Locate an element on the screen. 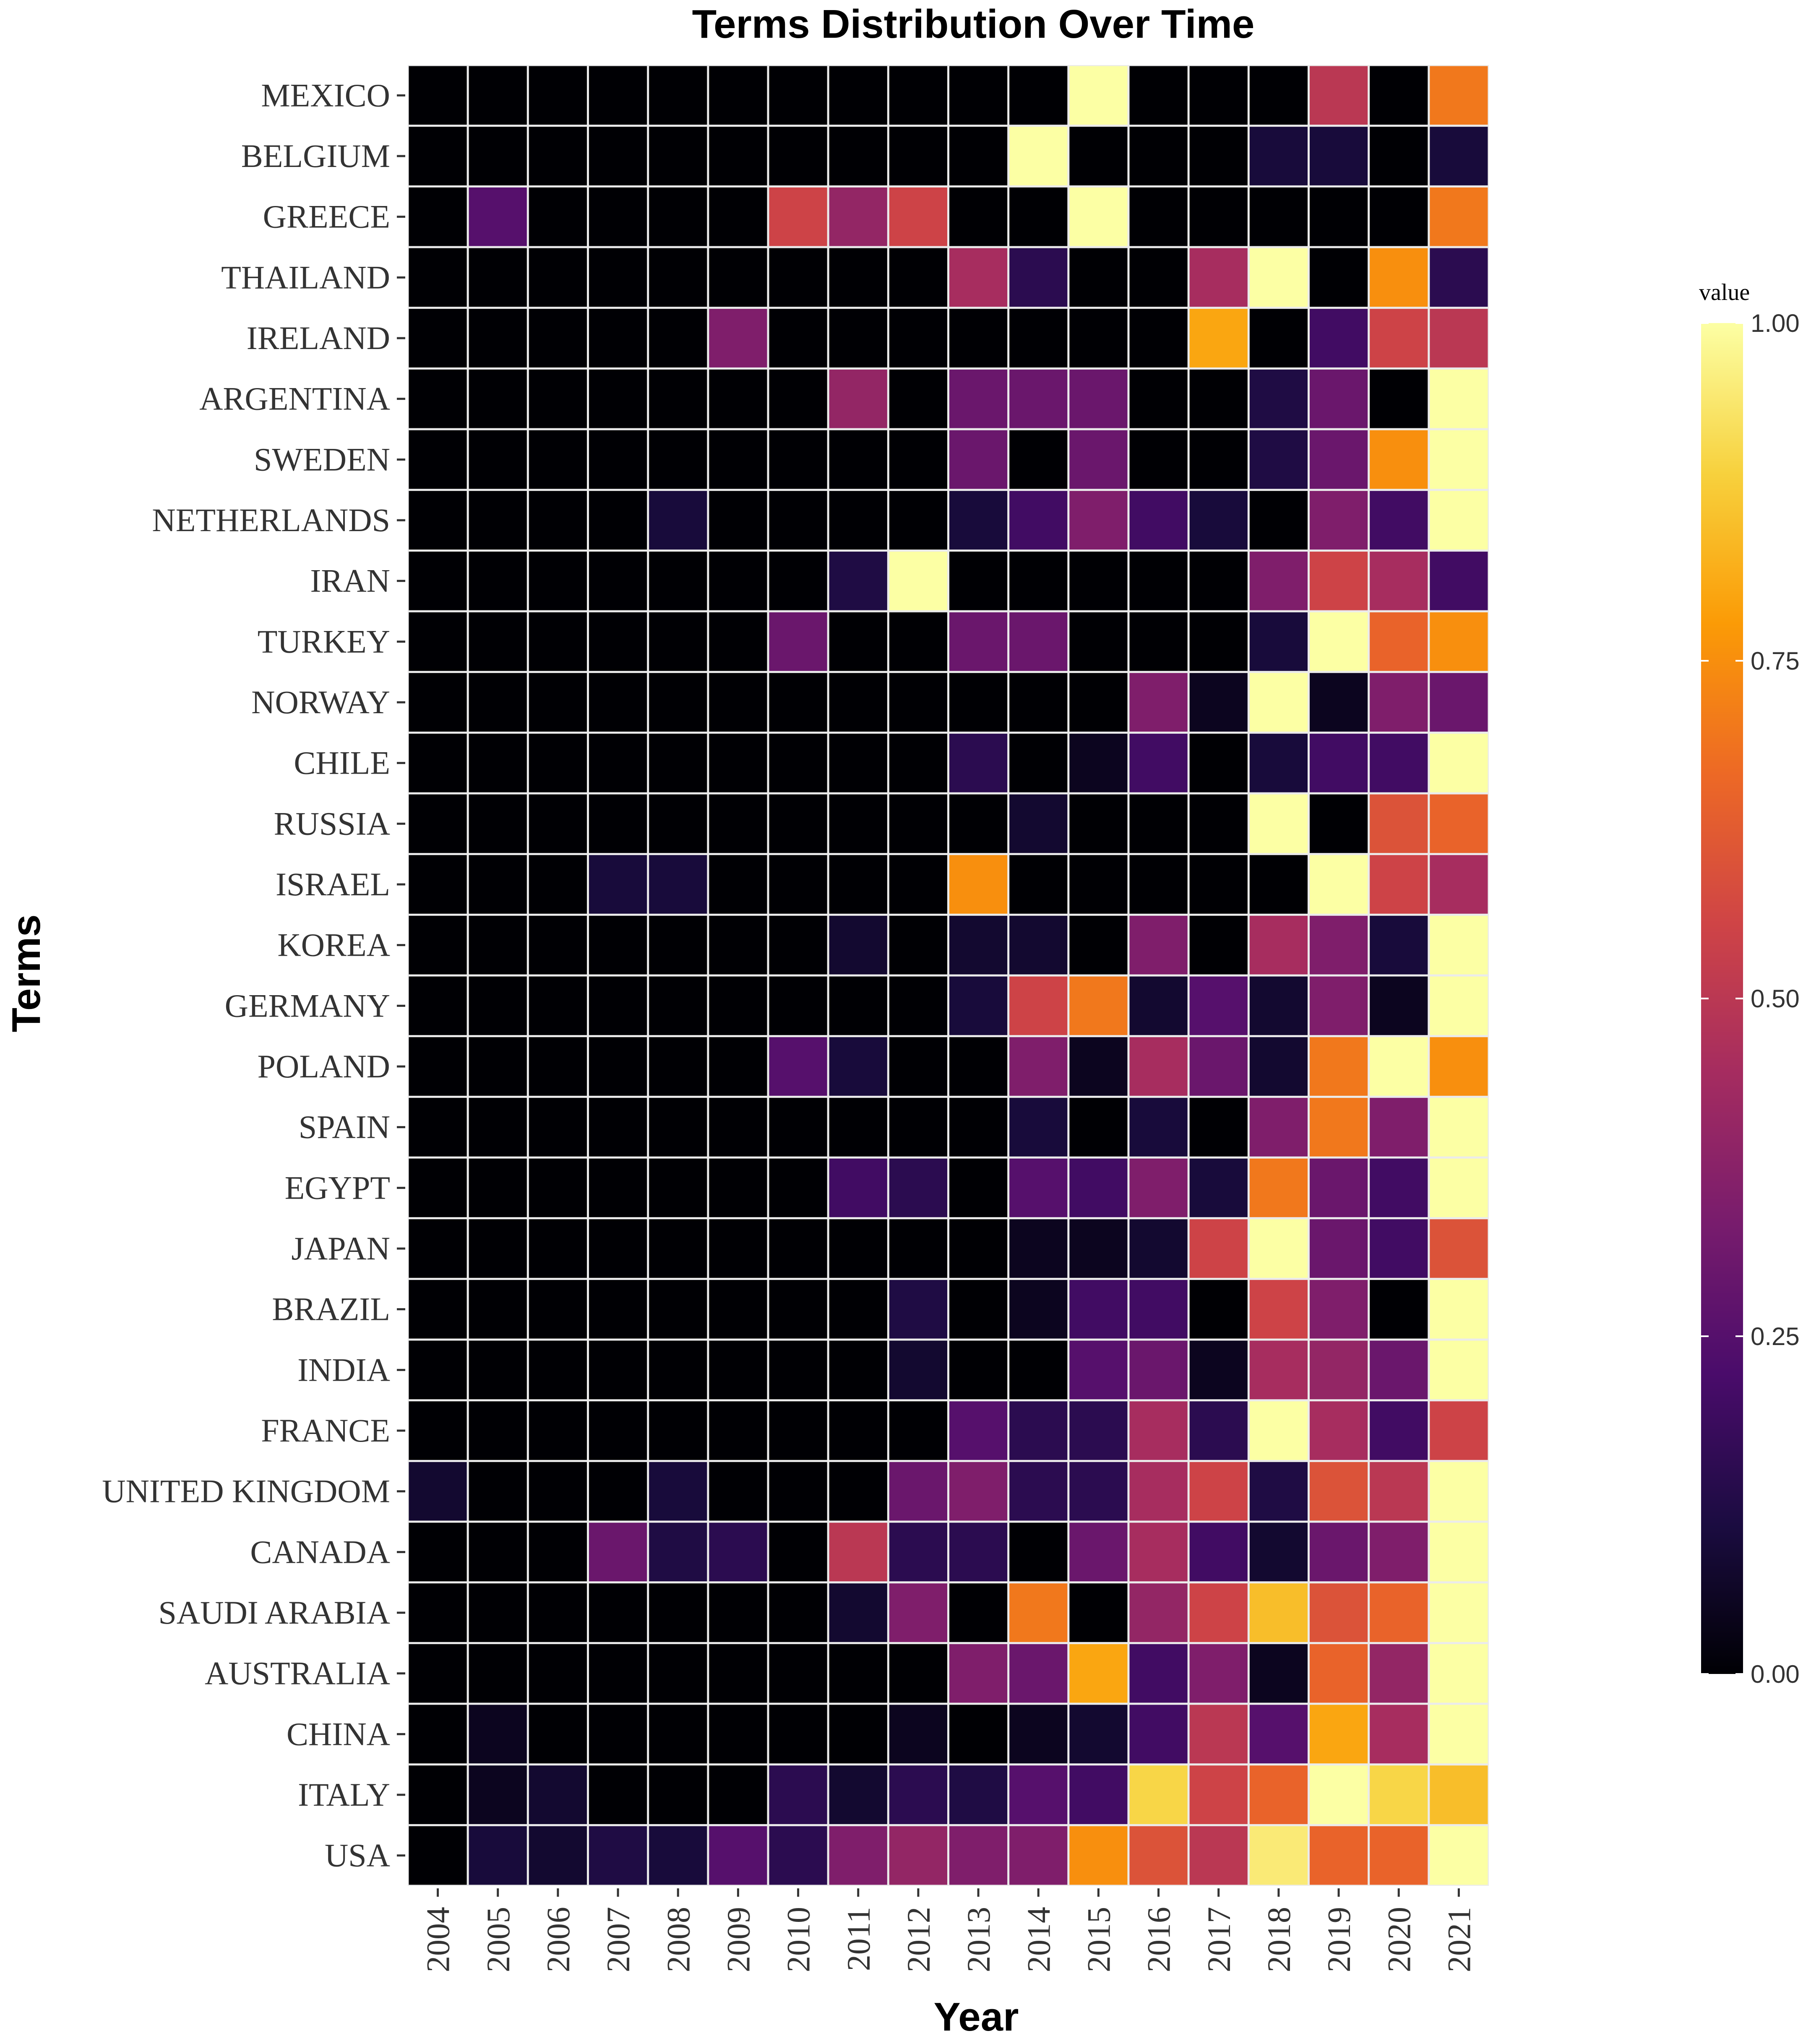  column-label: 2010 is located at coordinates (798, 1939).